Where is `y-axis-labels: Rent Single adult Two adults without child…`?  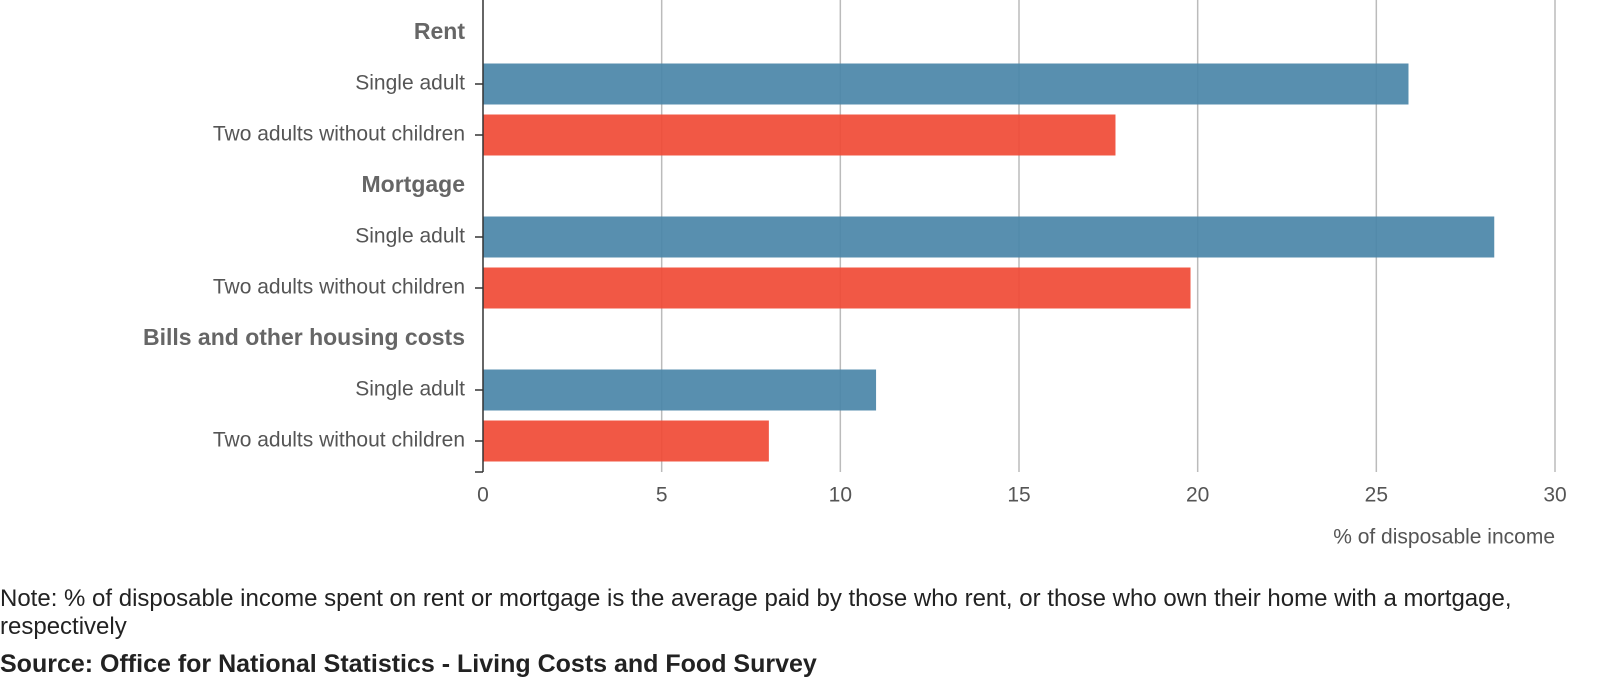 y-axis-labels: Rent Single adult Two adults without child… is located at coordinates (304, 234).